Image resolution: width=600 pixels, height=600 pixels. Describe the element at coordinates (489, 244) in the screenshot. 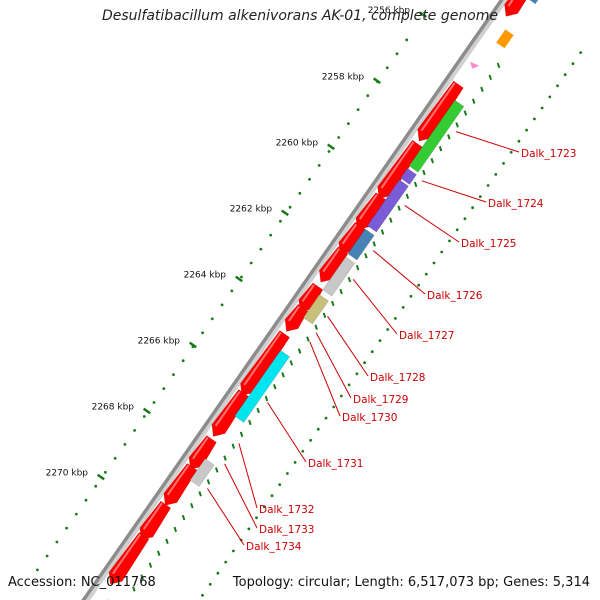

I see `gene-label: Dalk_1725` at that location.